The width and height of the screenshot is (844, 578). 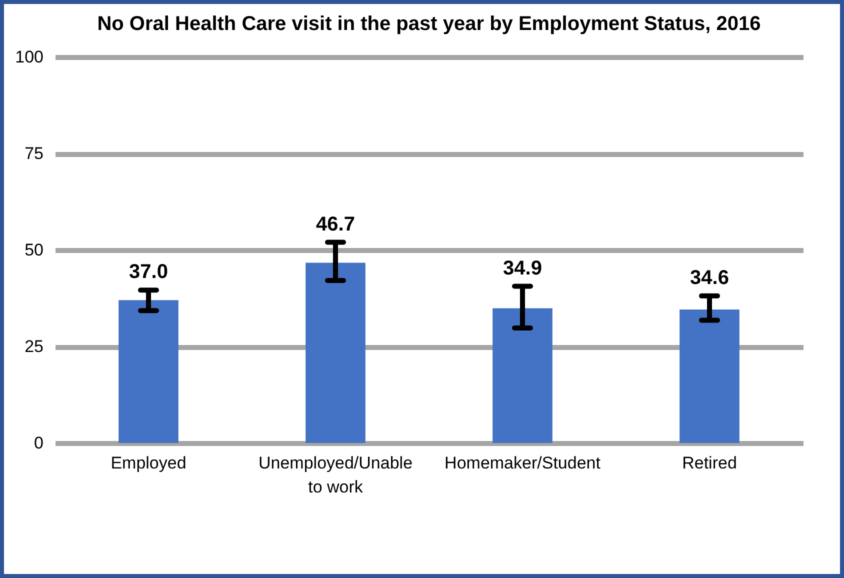 I want to click on y-tick-label: 0, so click(x=39, y=443).